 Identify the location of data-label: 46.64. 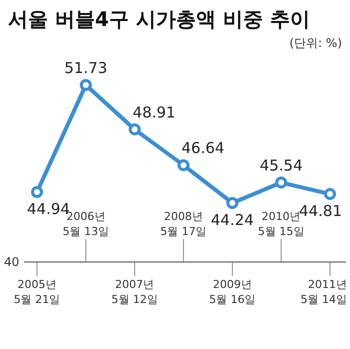
(203, 148).